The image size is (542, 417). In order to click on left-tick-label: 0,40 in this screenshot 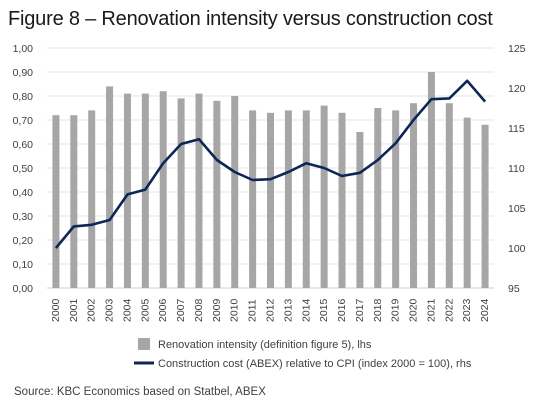, I will do `click(23, 193)`.